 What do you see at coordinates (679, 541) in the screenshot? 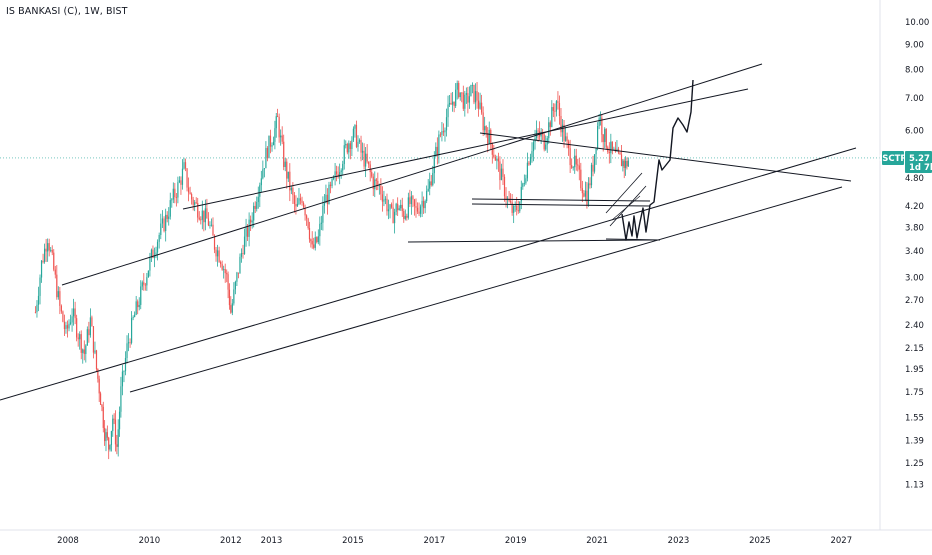
I see `x-tick-label: 2023` at bounding box center [679, 541].